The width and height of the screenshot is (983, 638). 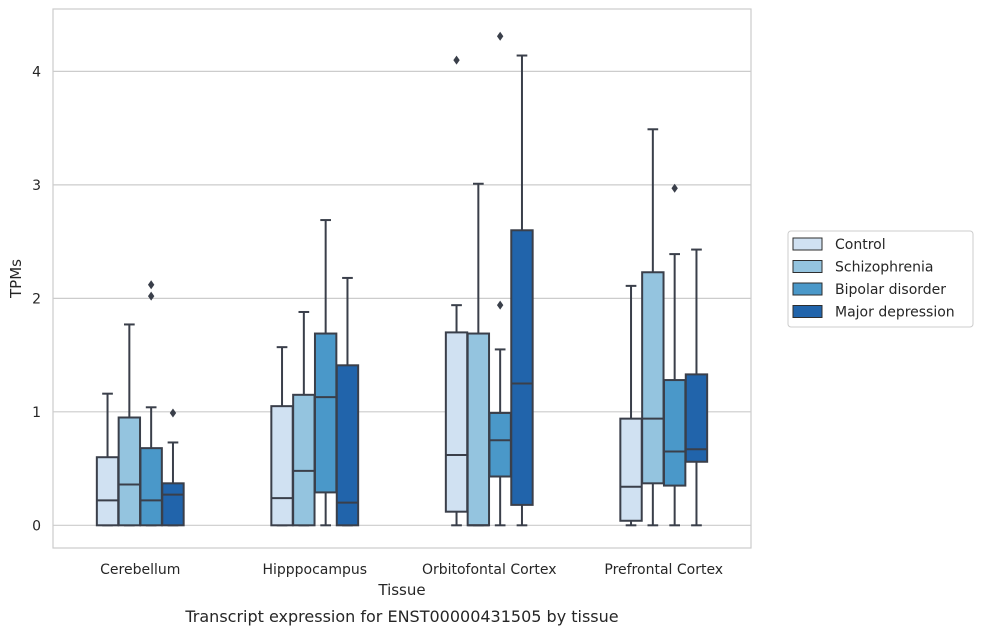 I want to click on legend-item: Bipolar disorder, so click(x=869, y=290).